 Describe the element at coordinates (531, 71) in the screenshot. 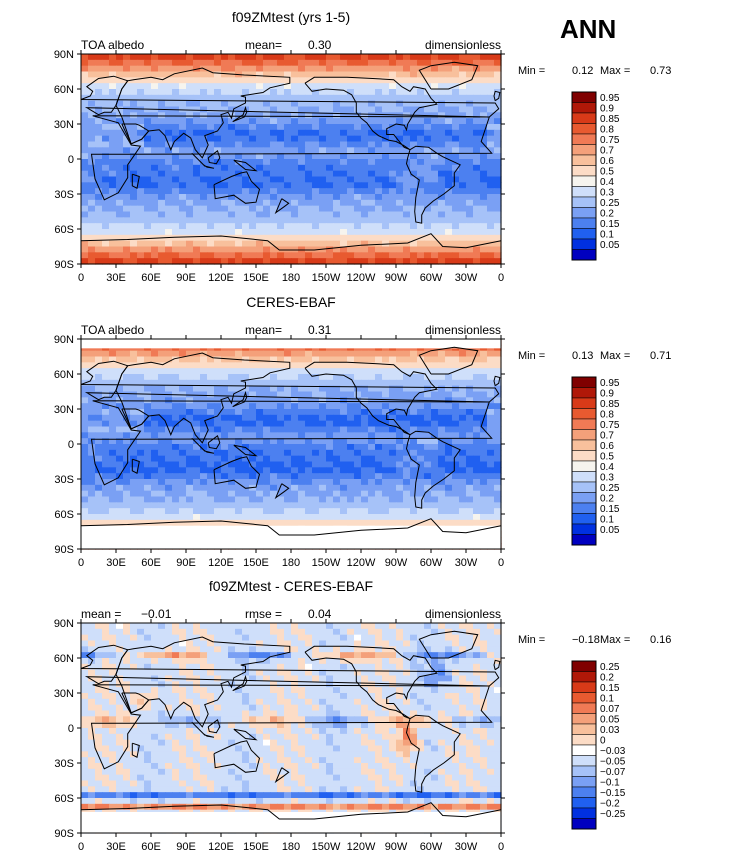

I see `min-label: Min =` at that location.